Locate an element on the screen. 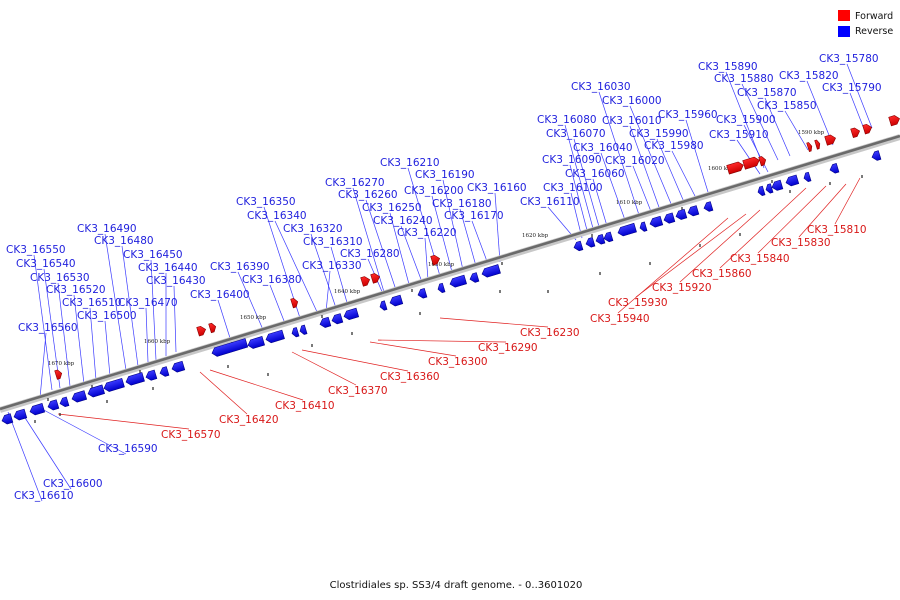 This screenshot has height=600, width=900. reverse-gene-label: CK3_16330 is located at coordinates (332, 266).